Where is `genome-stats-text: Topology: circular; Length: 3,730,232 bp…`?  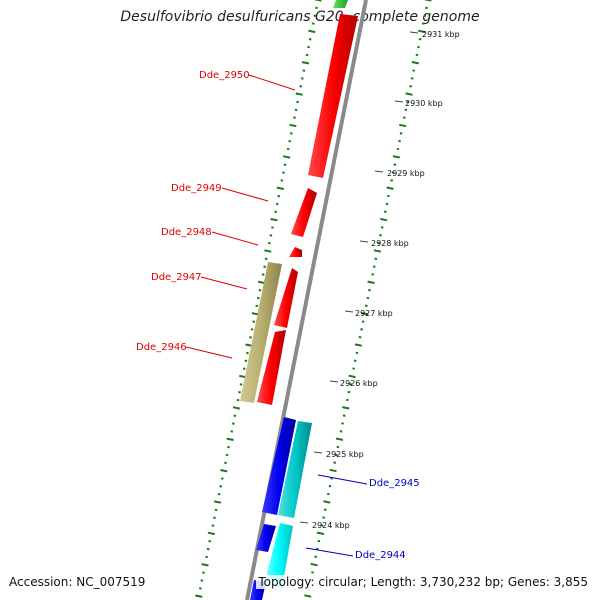
genome-stats-text: Topology: circular; Length: 3,730,232 bp… is located at coordinates (423, 582).